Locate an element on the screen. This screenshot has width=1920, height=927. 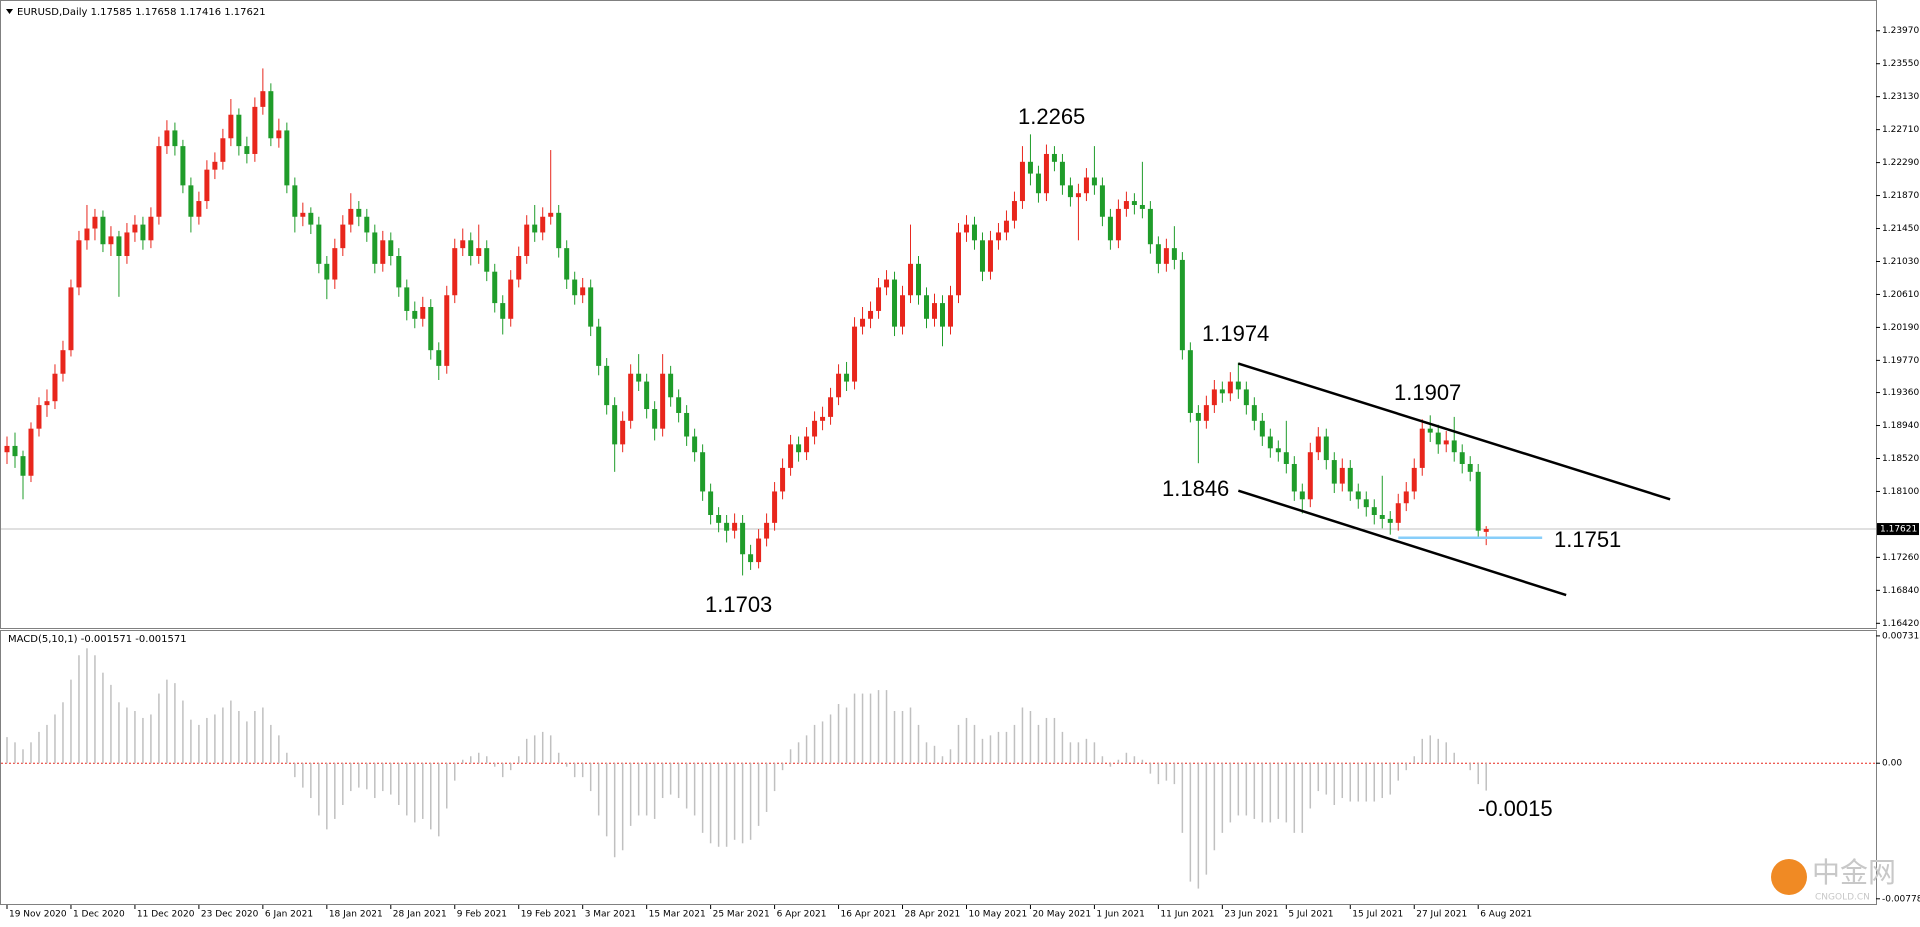
x-tick-label: 1 Dec 2020 is located at coordinates (99, 915).